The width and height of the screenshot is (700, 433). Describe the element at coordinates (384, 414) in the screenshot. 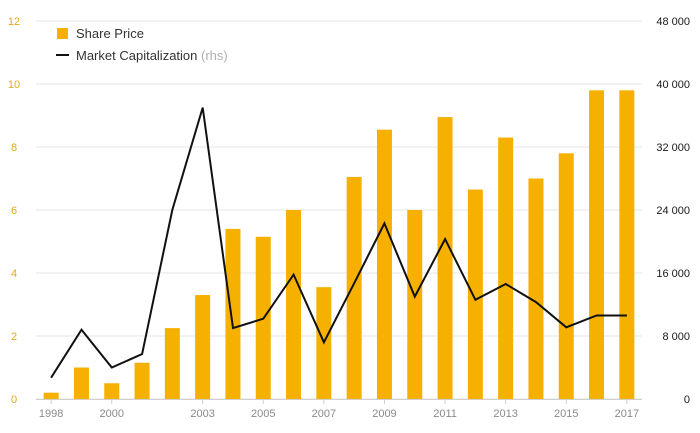

I see `x-tick-label: 2009` at that location.